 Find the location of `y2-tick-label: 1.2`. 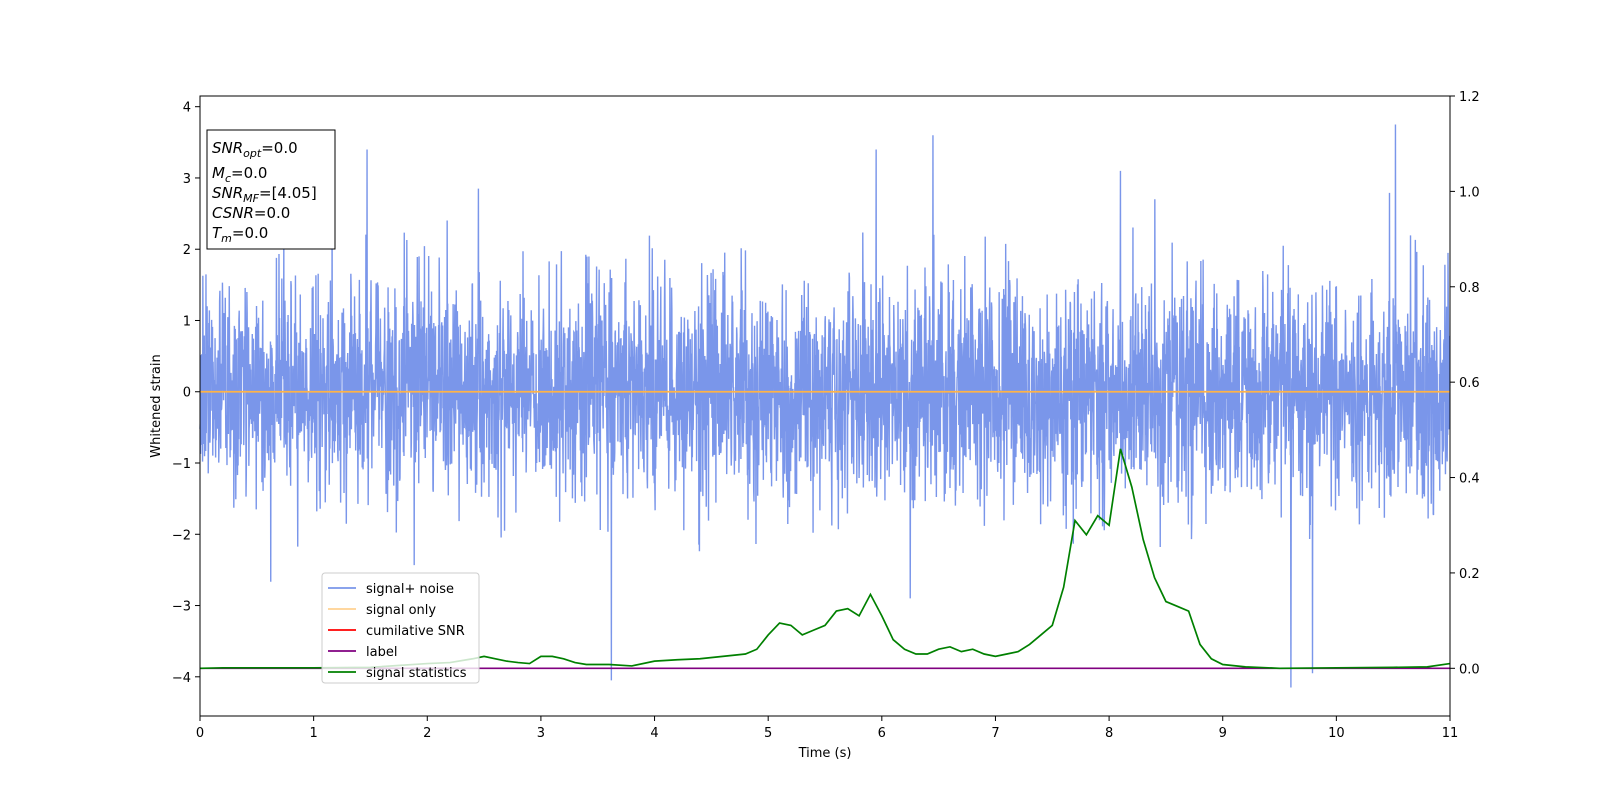

y2-tick-label: 1.2 is located at coordinates (1469, 97).